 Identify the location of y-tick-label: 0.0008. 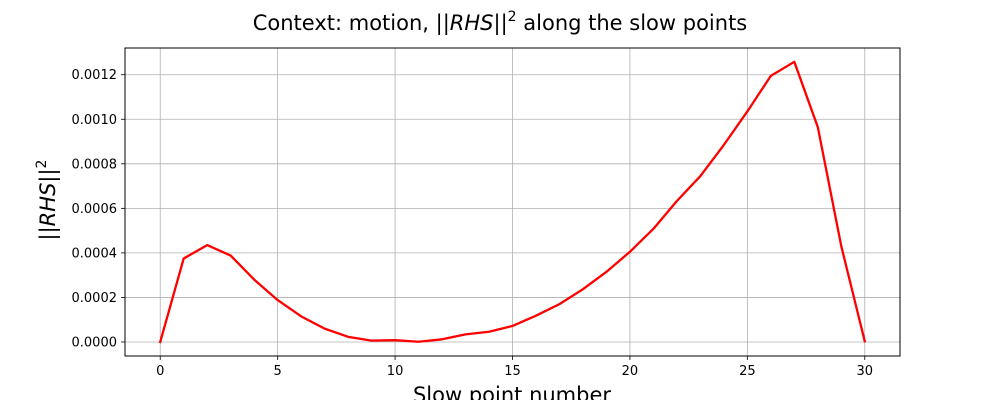
(95, 164).